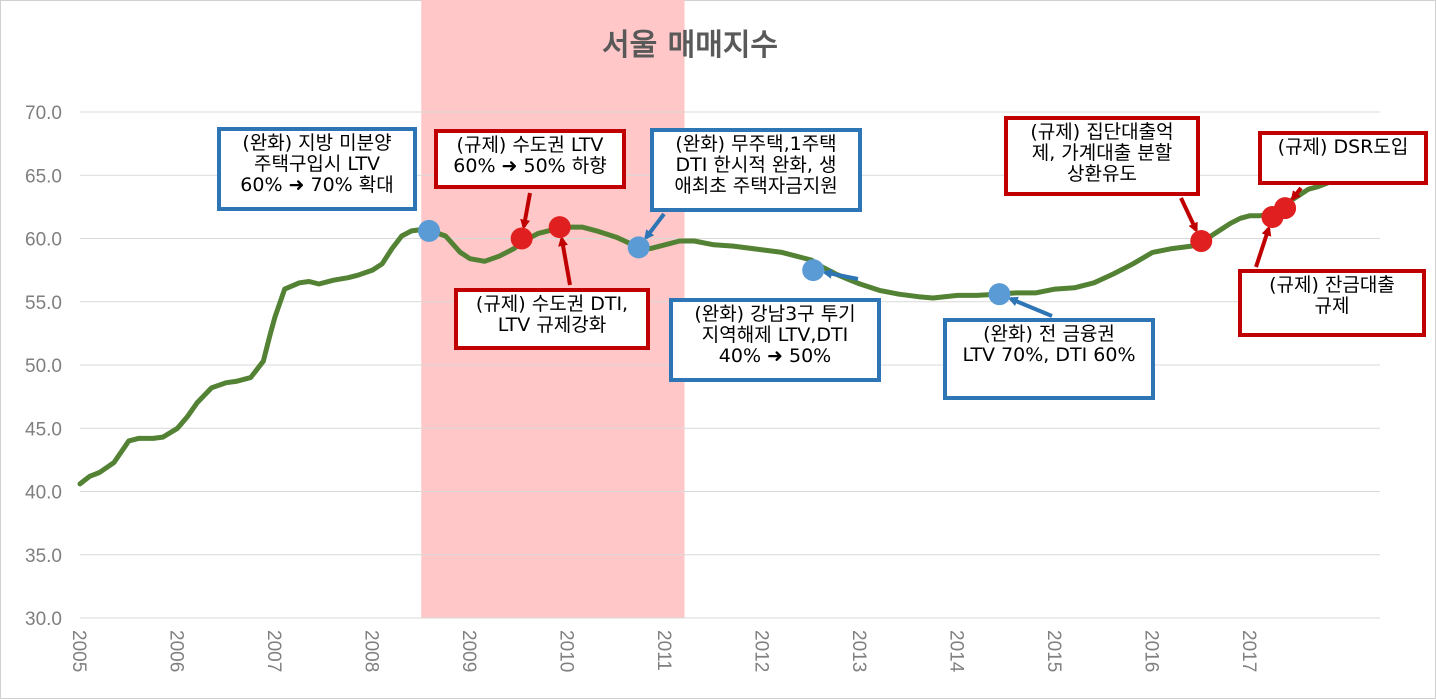  What do you see at coordinates (566, 651) in the screenshot?
I see `x-tick-label: 2010` at bounding box center [566, 651].